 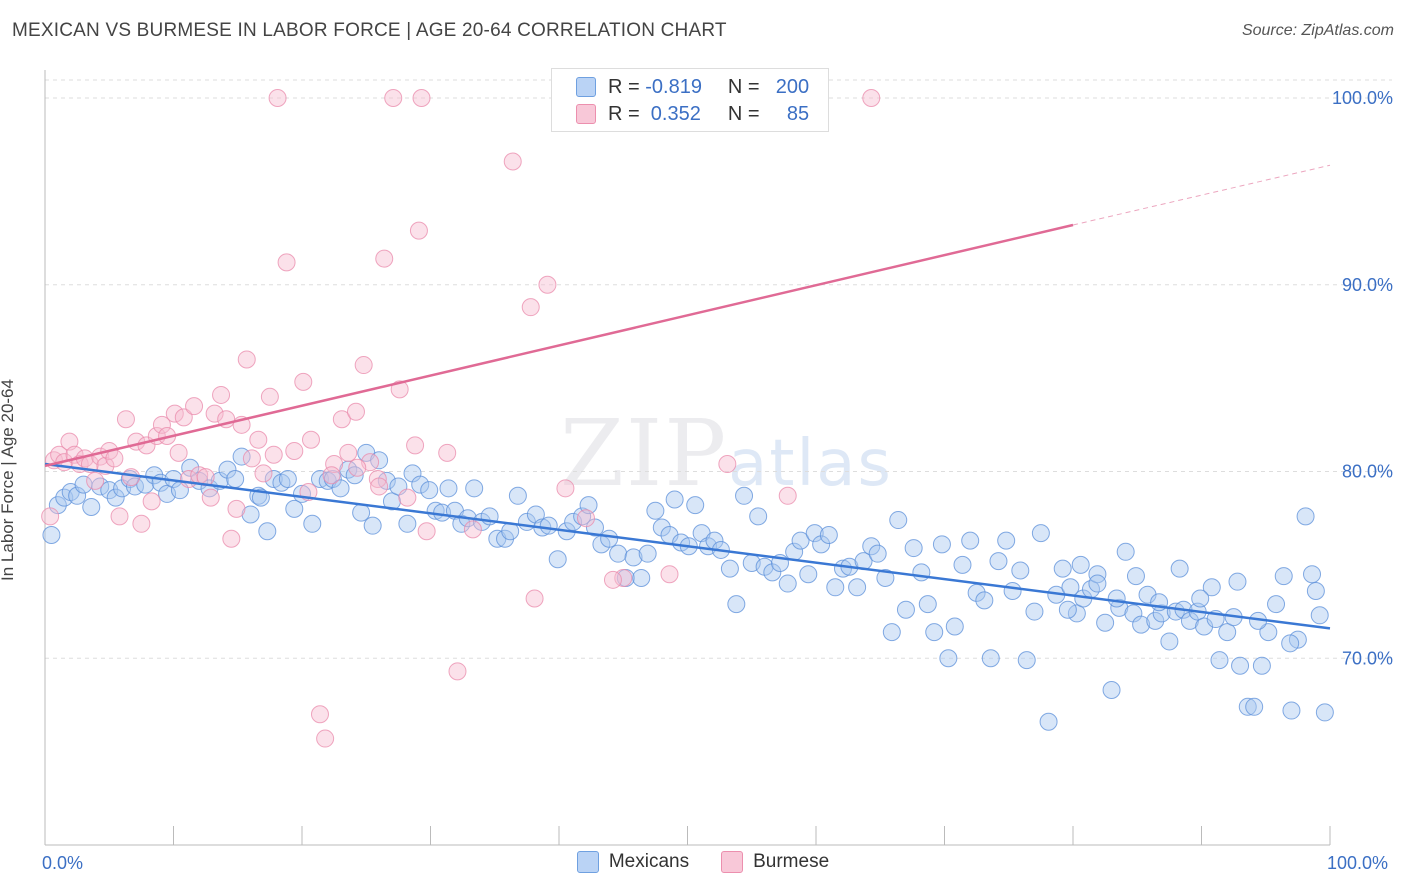 I want to click on watermark-atlas: atlas, so click(x=810, y=464).